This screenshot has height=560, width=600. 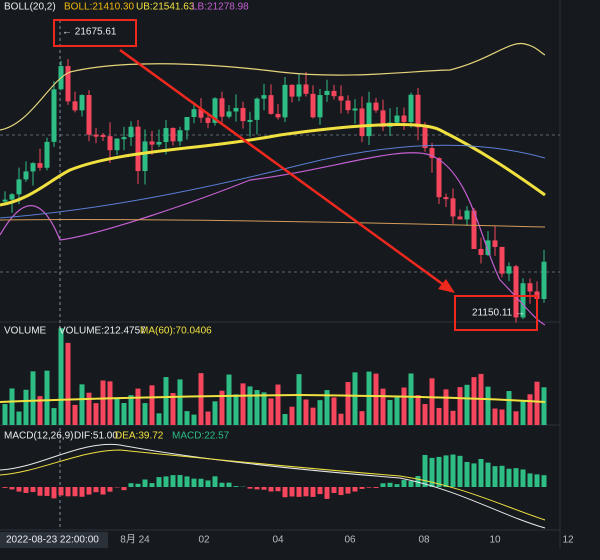 I want to click on cursor-time: 2022-08-23 22:00:00, so click(x=52, y=540).